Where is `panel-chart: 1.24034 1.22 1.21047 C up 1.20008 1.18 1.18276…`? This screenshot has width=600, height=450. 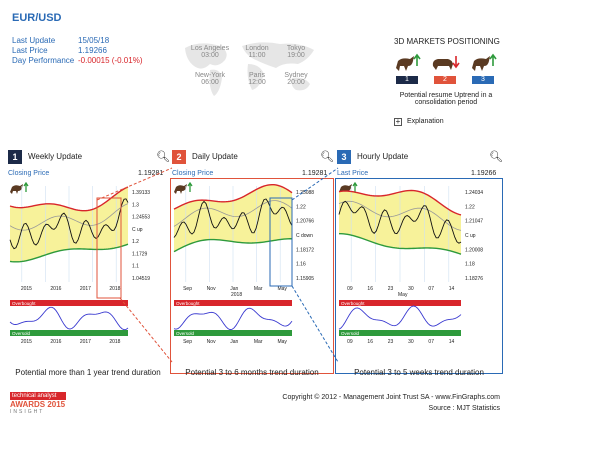
panel-chart: 1.24034 1.22 1.21047 C up 1.20008 1.18 1.18276… is located at coordinates (410, 263).